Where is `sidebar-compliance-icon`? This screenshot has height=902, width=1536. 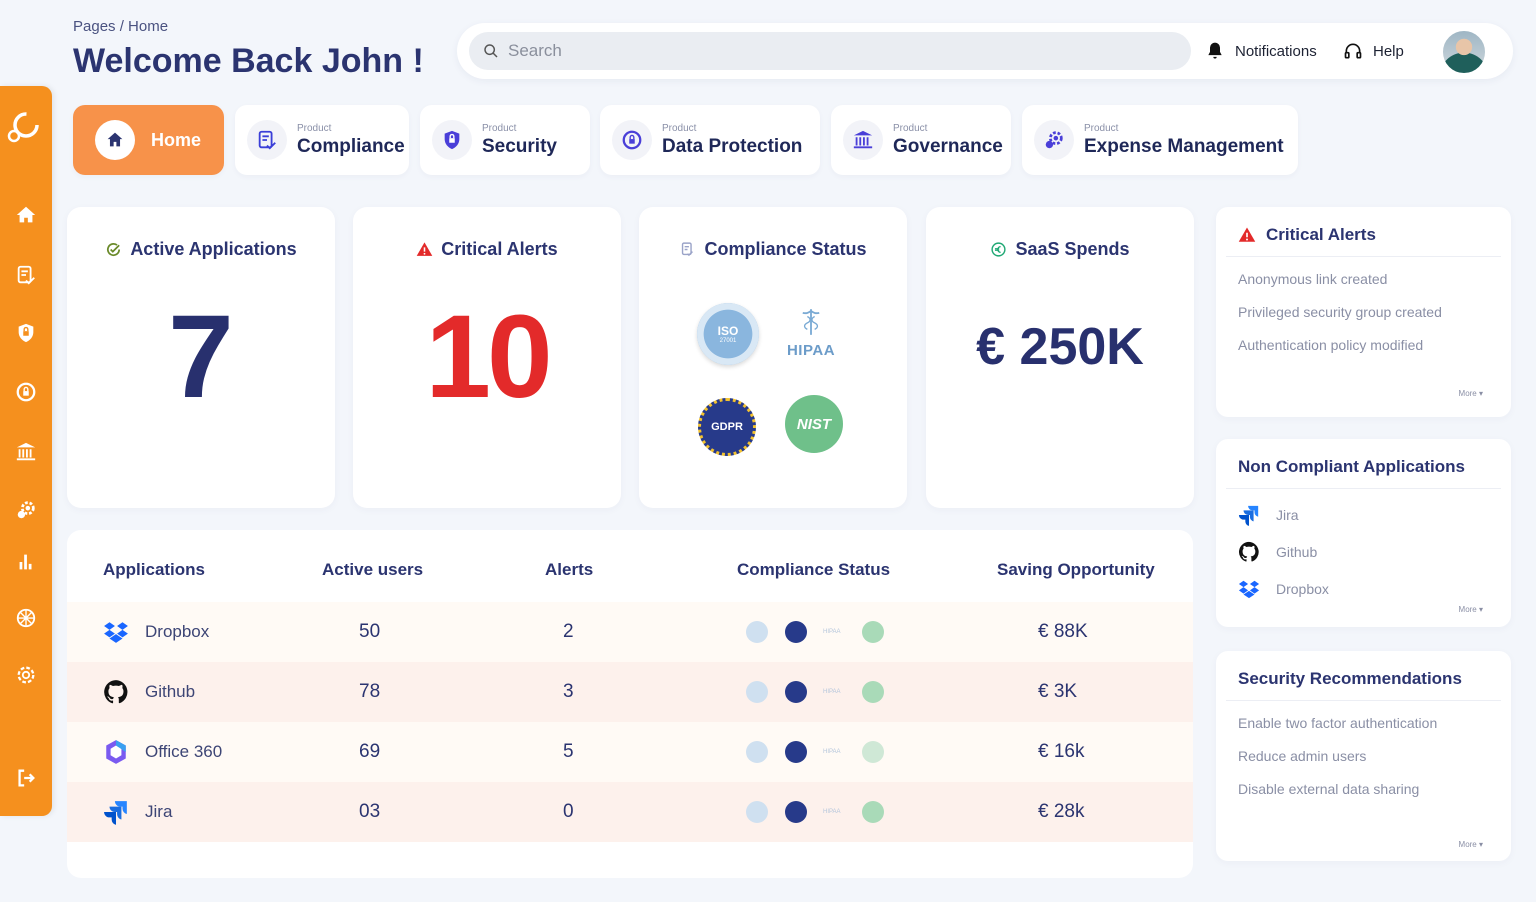
sidebar-compliance-icon is located at coordinates (26, 275).